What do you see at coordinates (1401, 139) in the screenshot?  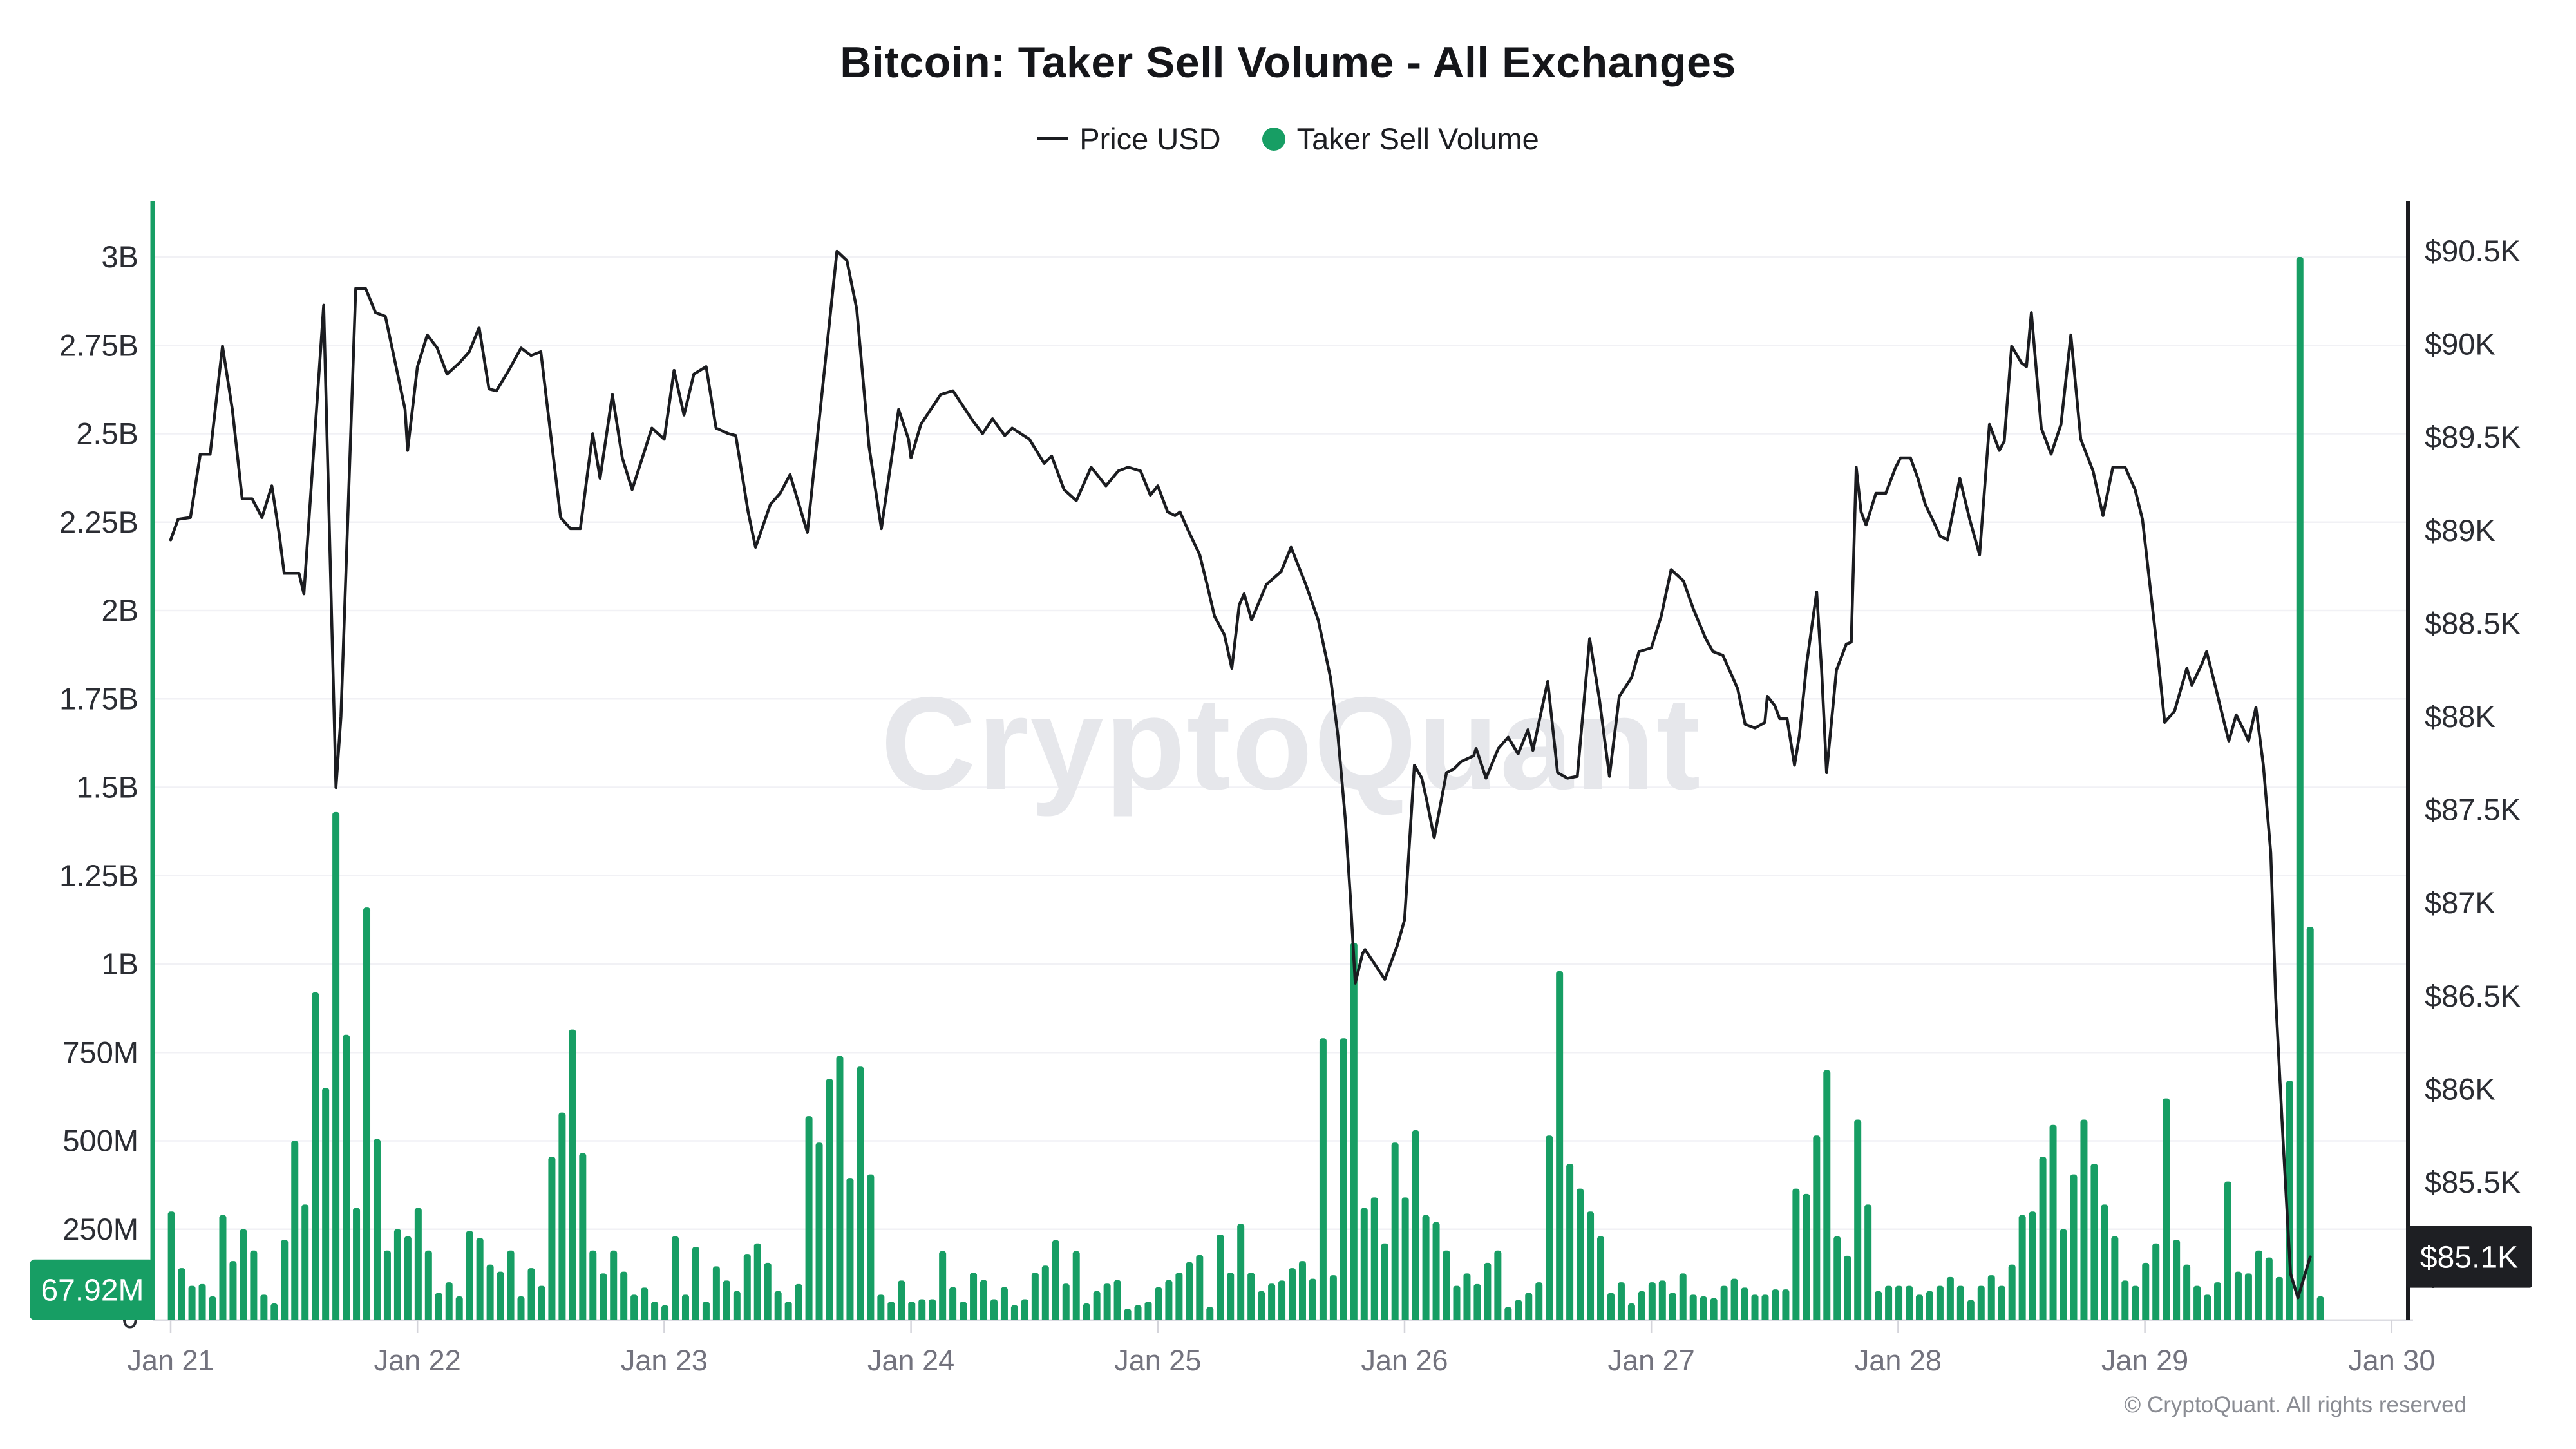 I see `legend-item-volume: Taker Sell Volume` at bounding box center [1401, 139].